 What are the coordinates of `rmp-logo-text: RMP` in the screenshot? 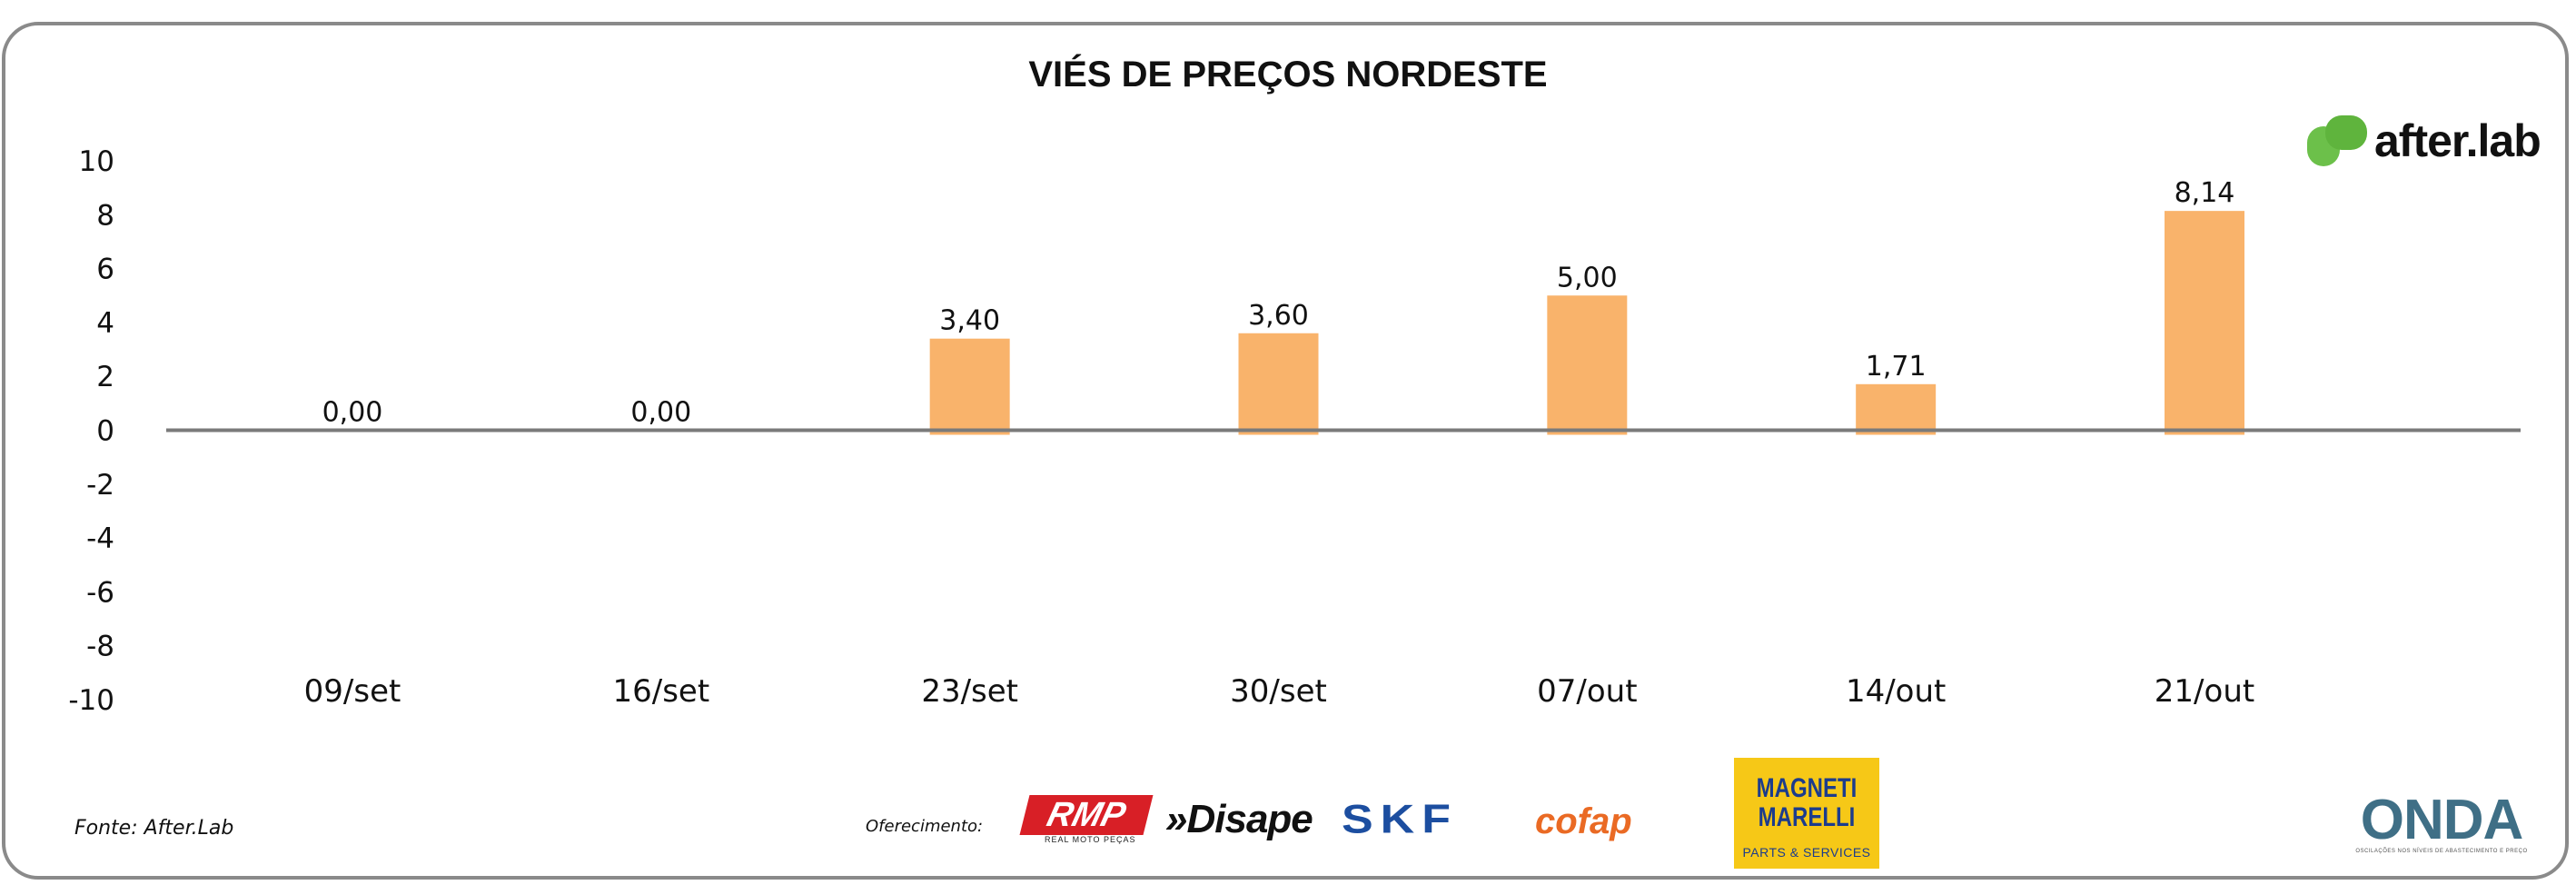 It's located at (1086, 815).